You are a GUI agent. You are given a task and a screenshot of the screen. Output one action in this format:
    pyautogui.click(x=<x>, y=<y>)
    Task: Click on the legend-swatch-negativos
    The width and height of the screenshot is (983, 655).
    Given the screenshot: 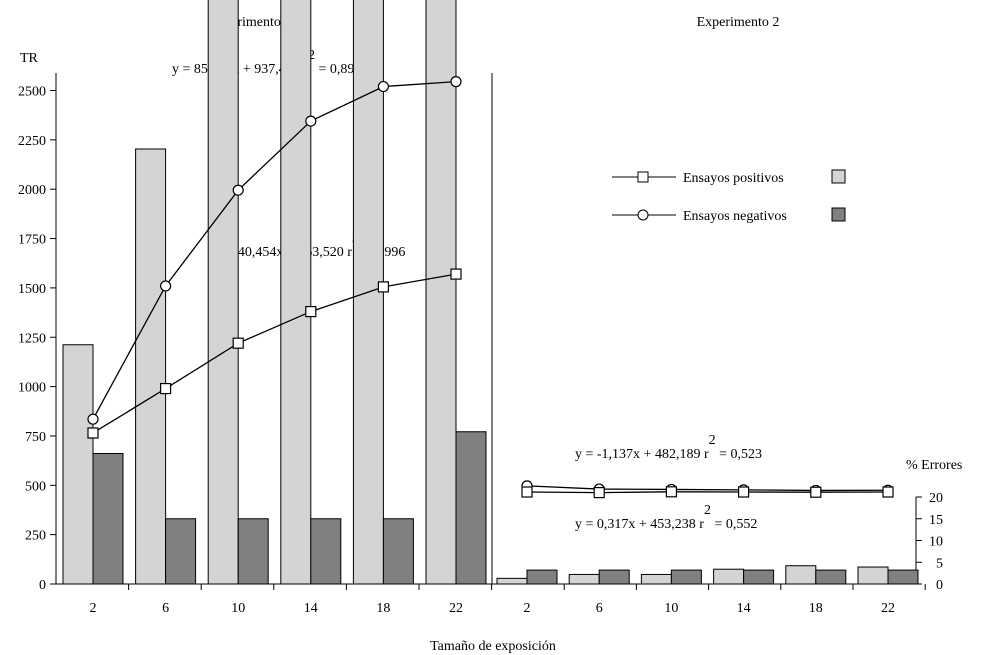 What is the action you would take?
    pyautogui.click(x=838, y=214)
    